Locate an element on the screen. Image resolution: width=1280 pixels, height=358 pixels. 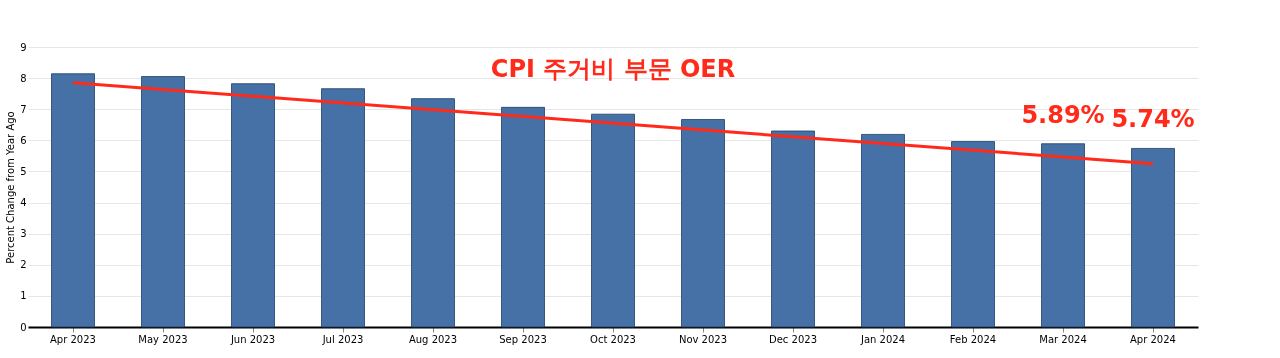
data-label: 5.74% is located at coordinates (1153, 119).